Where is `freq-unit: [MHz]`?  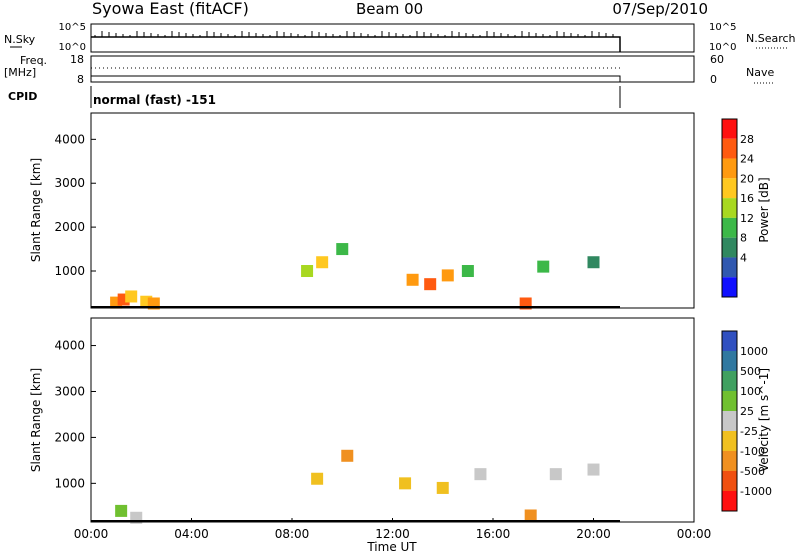 freq-unit: [MHz] is located at coordinates (20, 72).